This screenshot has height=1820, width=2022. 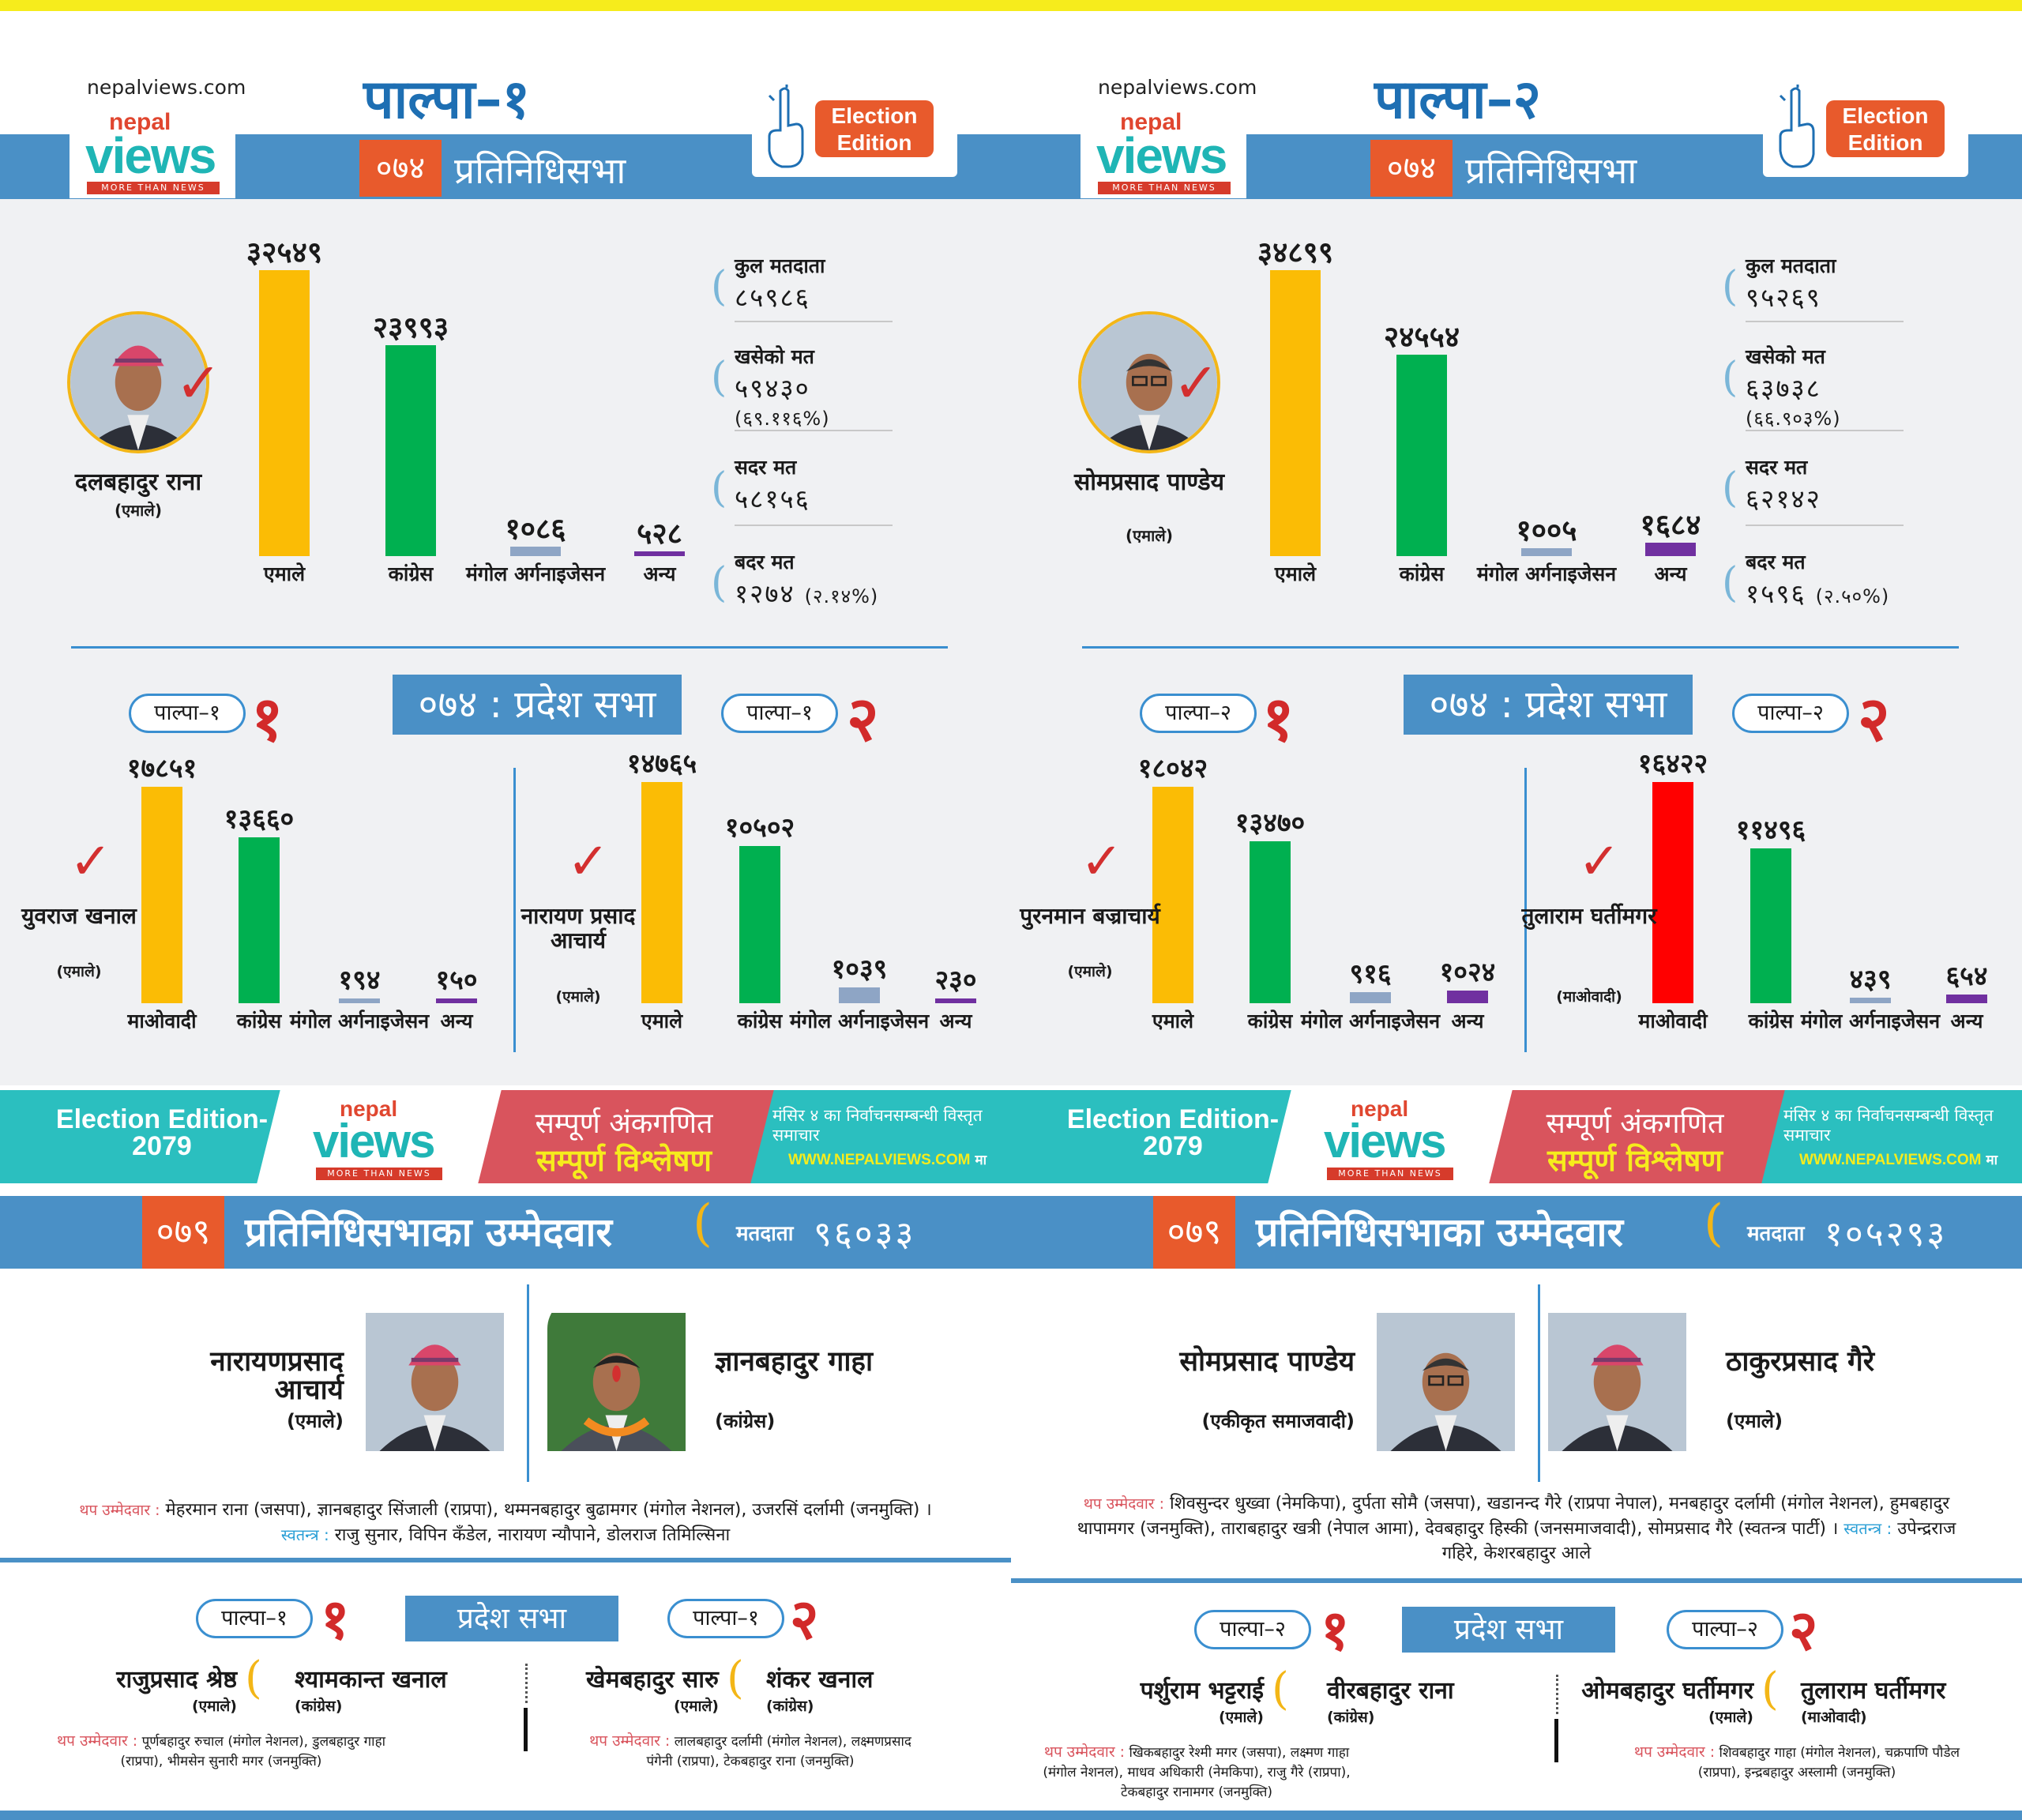 I want to click on stat-item: (सदर मत ५८१५६, so click(x=802, y=484).